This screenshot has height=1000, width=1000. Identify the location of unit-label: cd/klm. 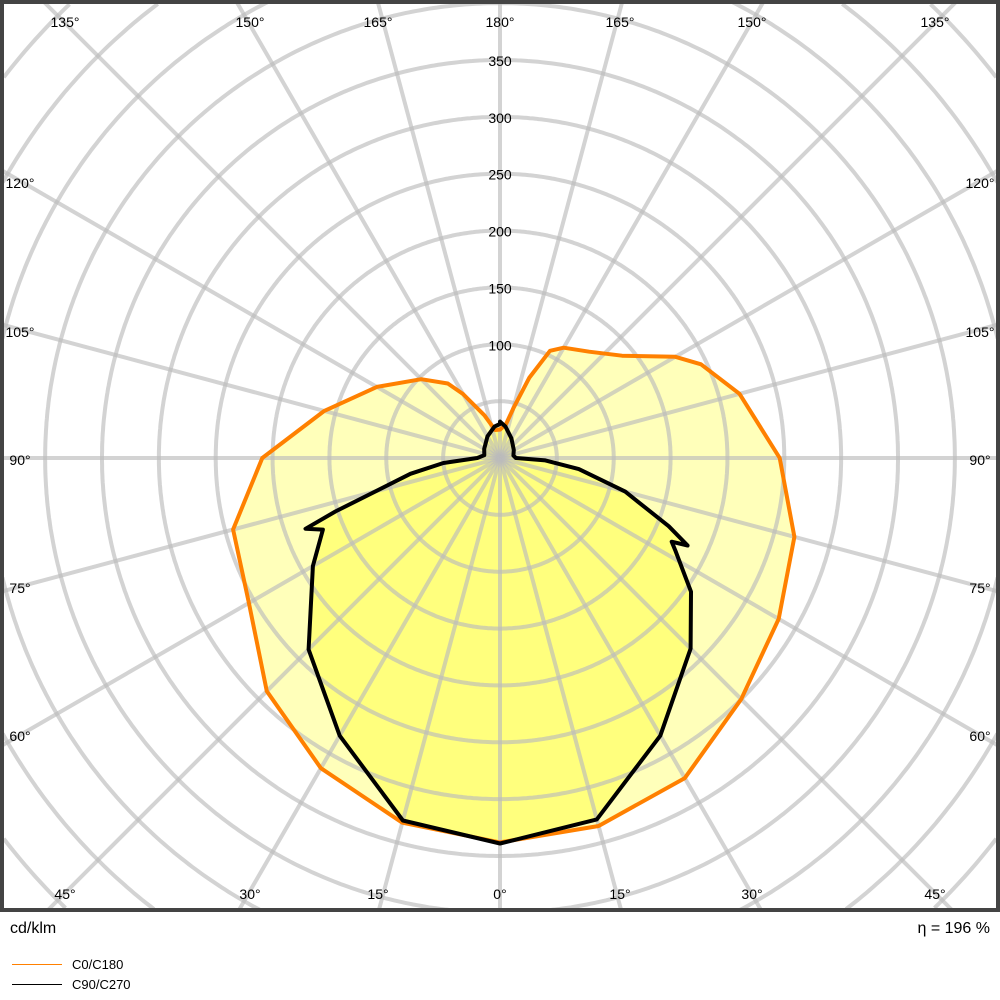
(33, 928).